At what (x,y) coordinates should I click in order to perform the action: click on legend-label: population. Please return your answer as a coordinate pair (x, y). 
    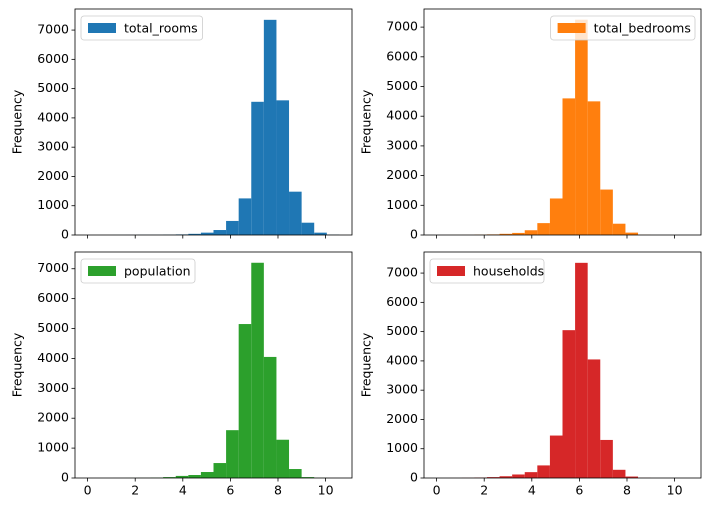
    Looking at the image, I should click on (157, 271).